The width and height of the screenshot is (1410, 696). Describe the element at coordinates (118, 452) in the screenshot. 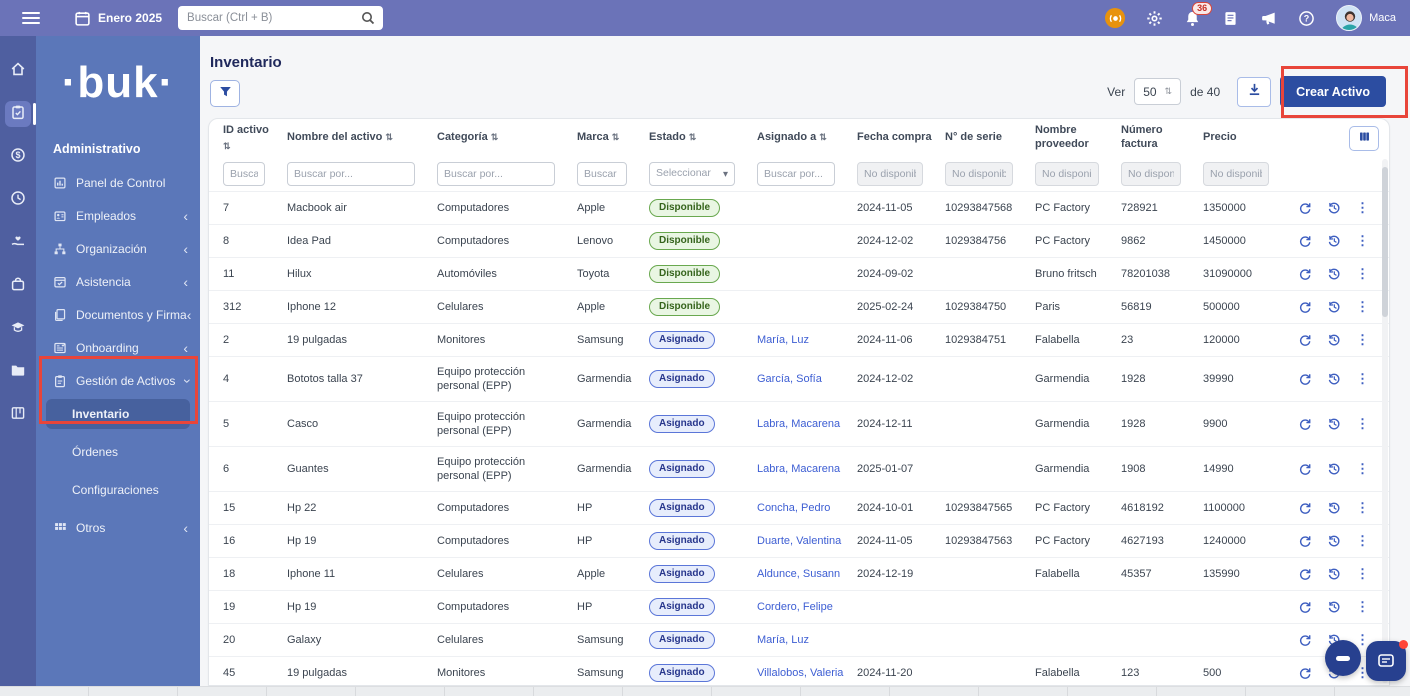

I see `sidebar-subitem--rdenes: Órdenes` at that location.